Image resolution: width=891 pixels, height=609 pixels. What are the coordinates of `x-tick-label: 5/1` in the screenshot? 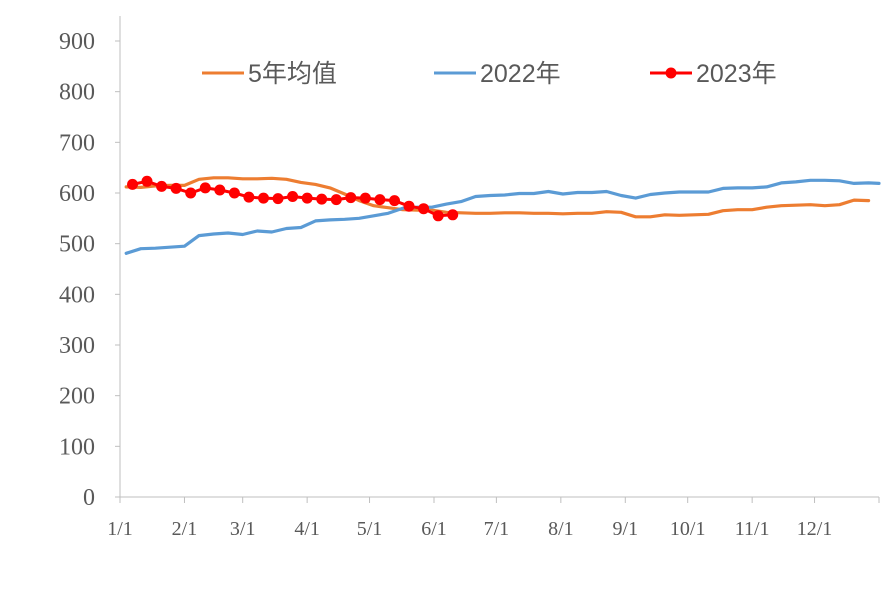 It's located at (370, 529).